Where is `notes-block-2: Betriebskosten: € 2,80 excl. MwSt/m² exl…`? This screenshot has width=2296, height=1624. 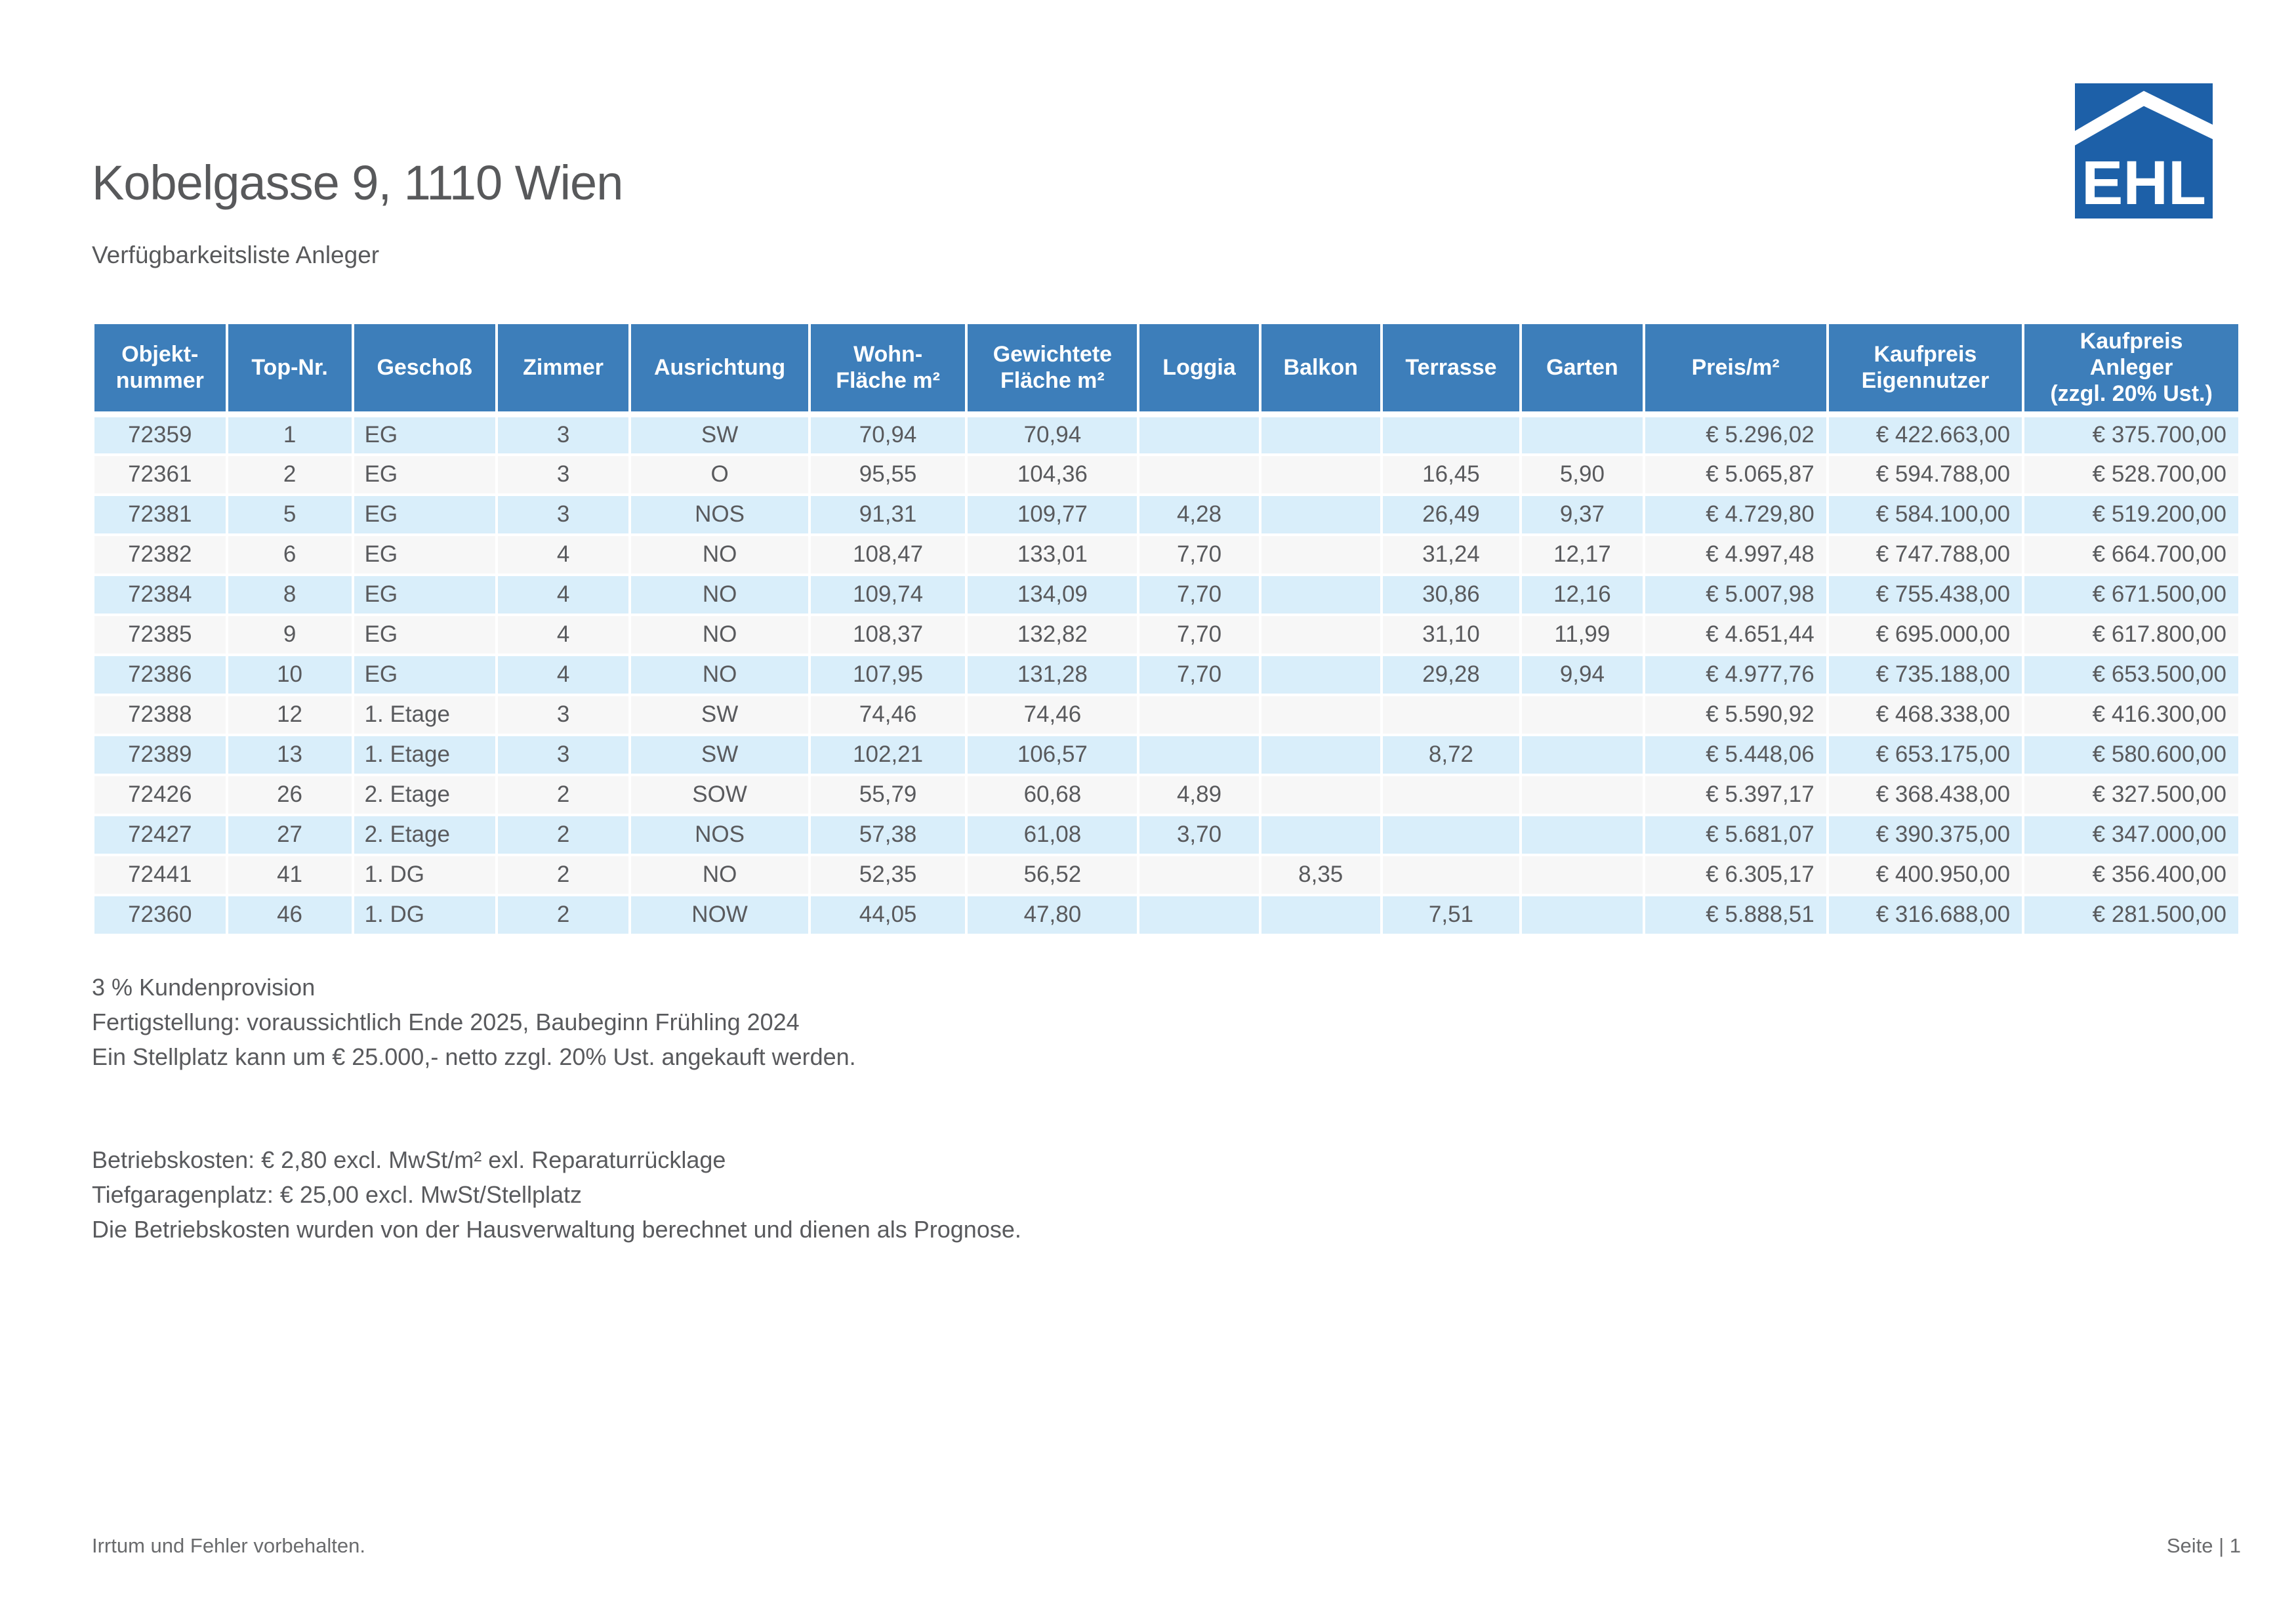 notes-block-2: Betriebskosten: € 2,80 excl. MwSt/m² exl… is located at coordinates (1166, 1195).